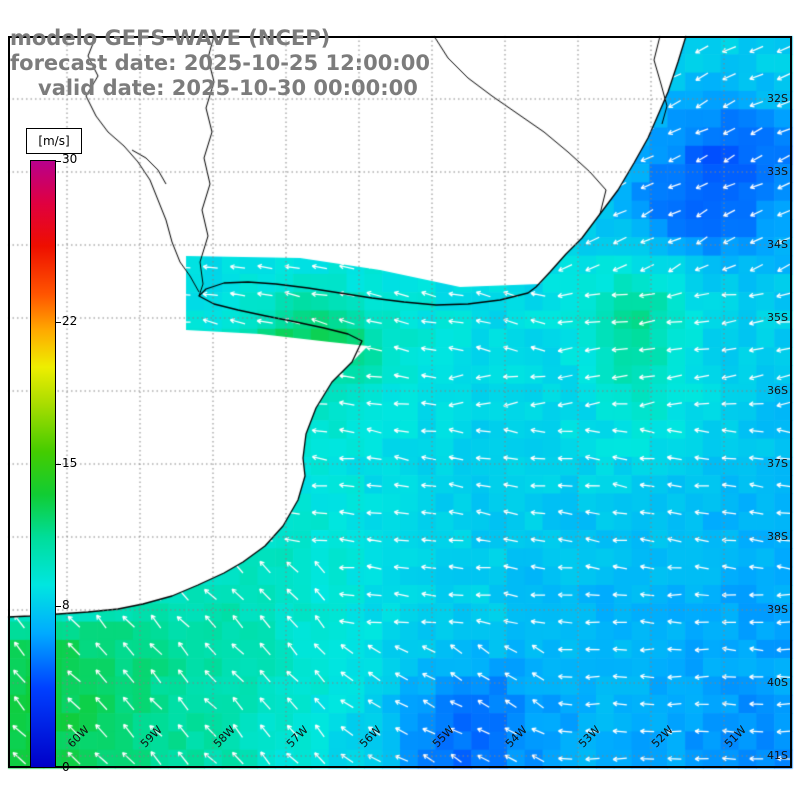 The width and height of the screenshot is (800, 800). Describe the element at coordinates (777, 463) in the screenshot. I see `latitude-tick-label: 37S` at that location.